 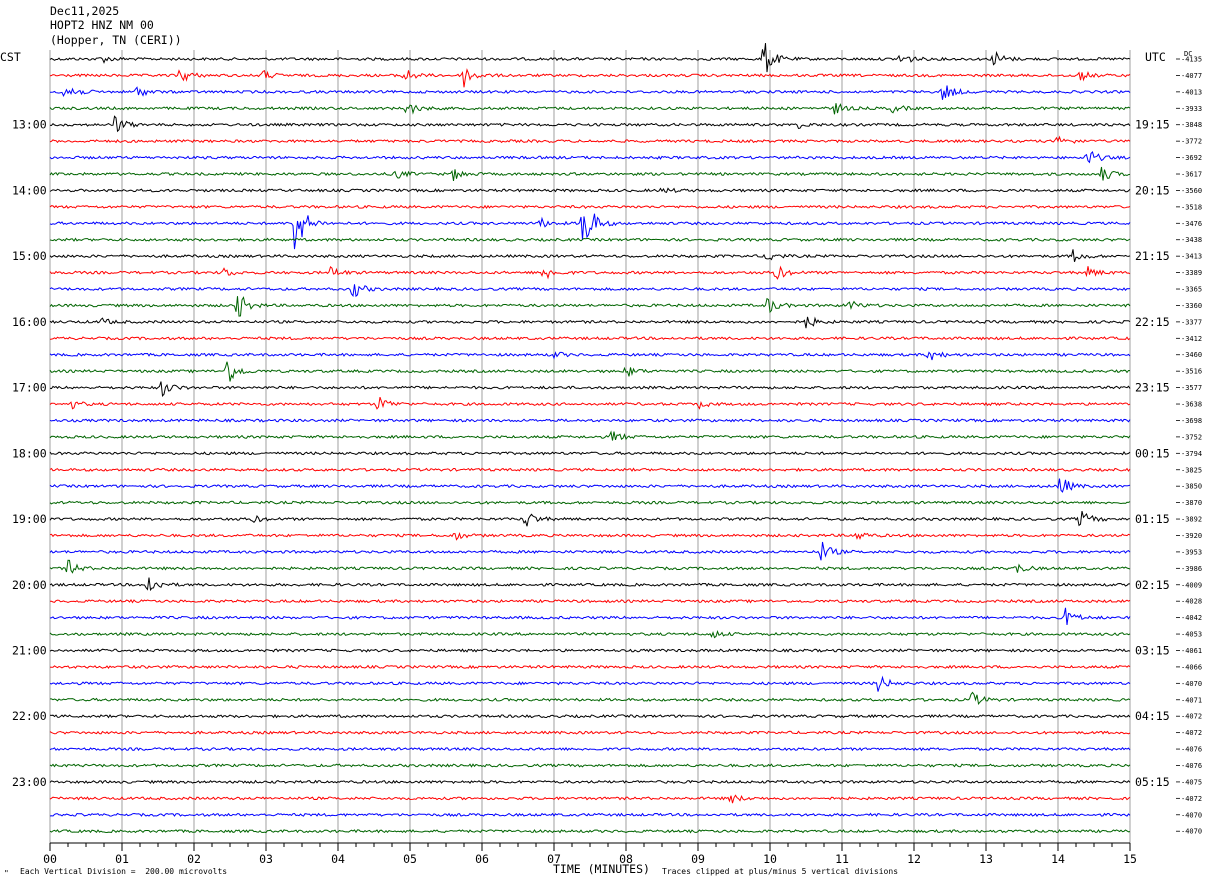 What do you see at coordinates (554, 859) in the screenshot?
I see `x-tick-label: 07` at bounding box center [554, 859].